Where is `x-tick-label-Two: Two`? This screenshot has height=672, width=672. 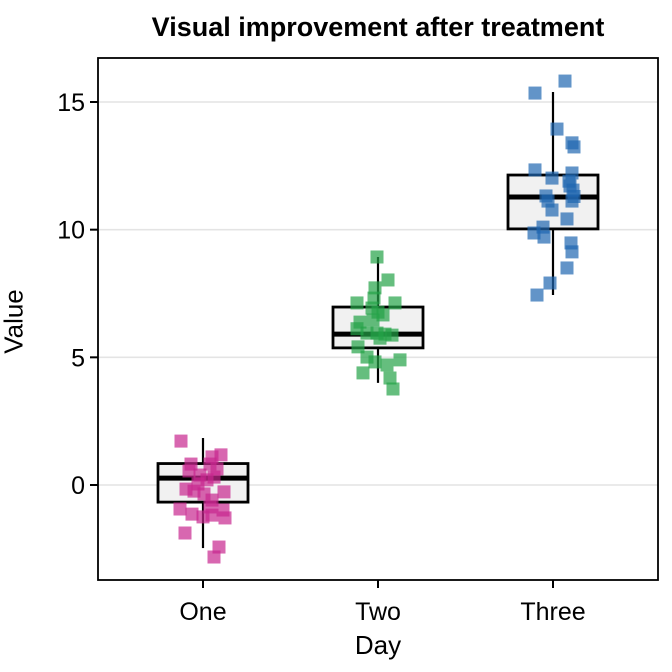
x-tick-label-Two: Two is located at coordinates (378, 612).